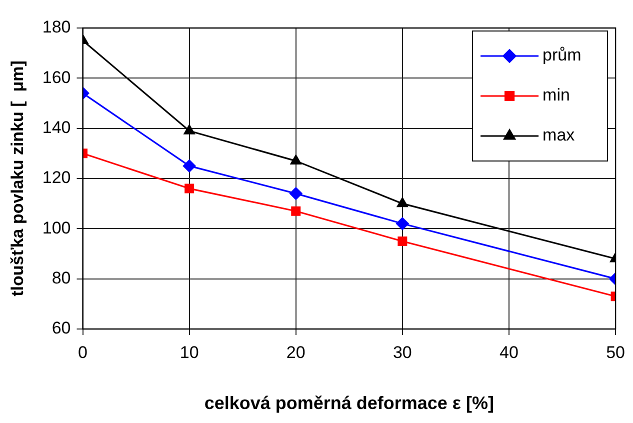 The width and height of the screenshot is (633, 423). What do you see at coordinates (349, 403) in the screenshot?
I see `x-axis-title: celková poměrná deformace ε [%]` at bounding box center [349, 403].